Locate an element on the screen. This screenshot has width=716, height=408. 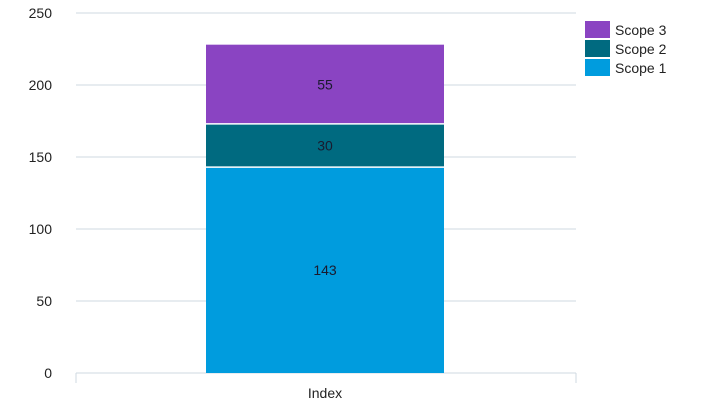
y-tick-label-200: 200 is located at coordinates (41, 85).